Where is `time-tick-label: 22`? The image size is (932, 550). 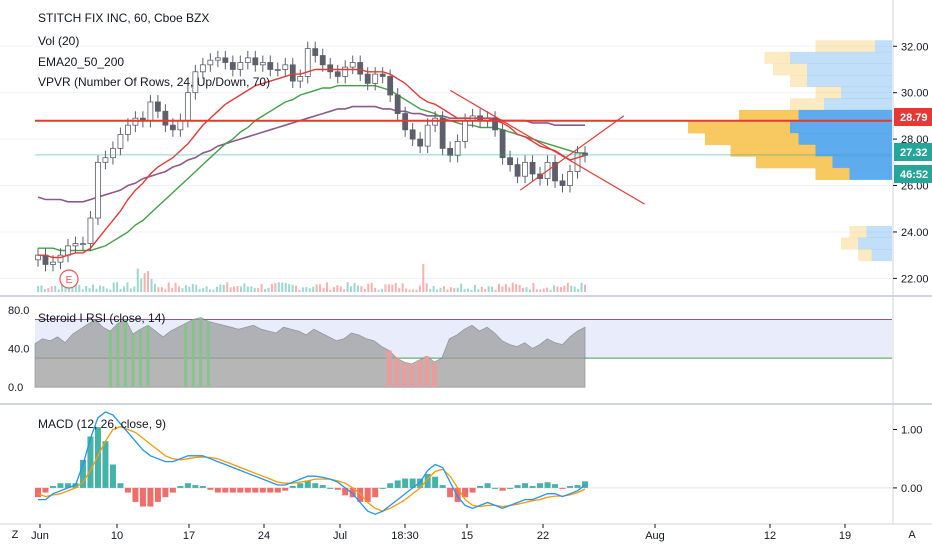
time-tick-label: 22 is located at coordinates (543, 536).